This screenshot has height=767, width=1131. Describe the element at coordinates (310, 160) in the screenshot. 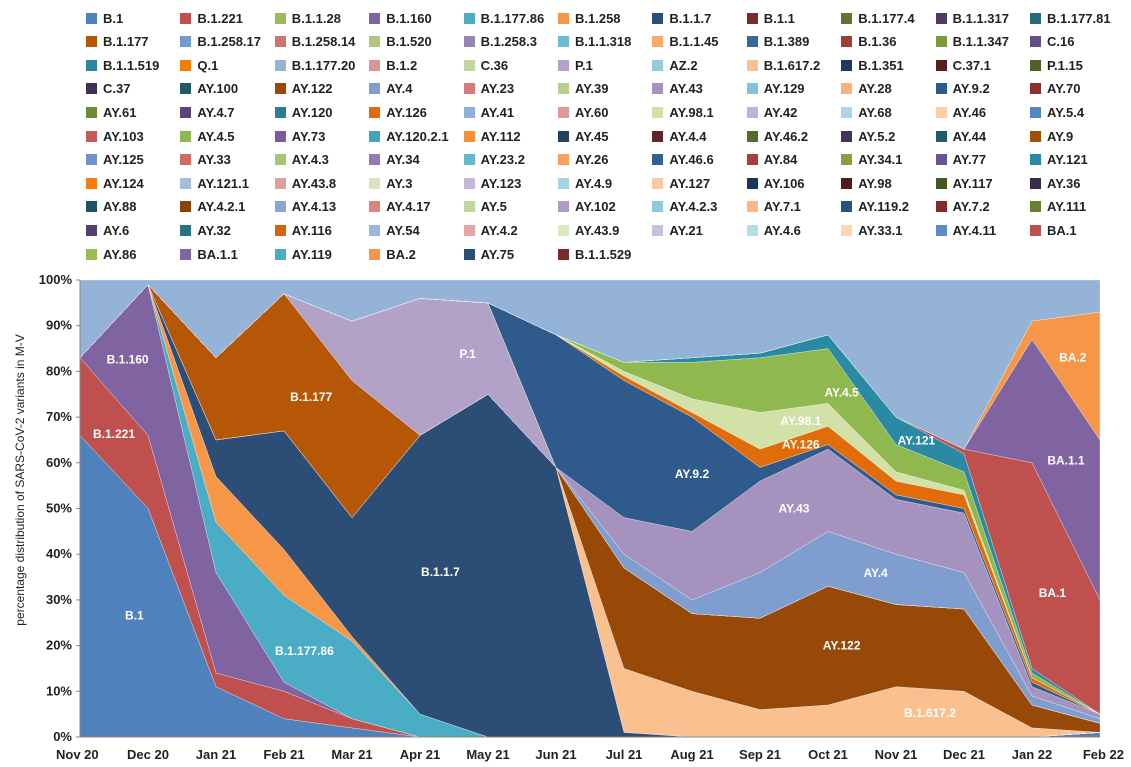

I see `legend-label: AY.4.3` at that location.